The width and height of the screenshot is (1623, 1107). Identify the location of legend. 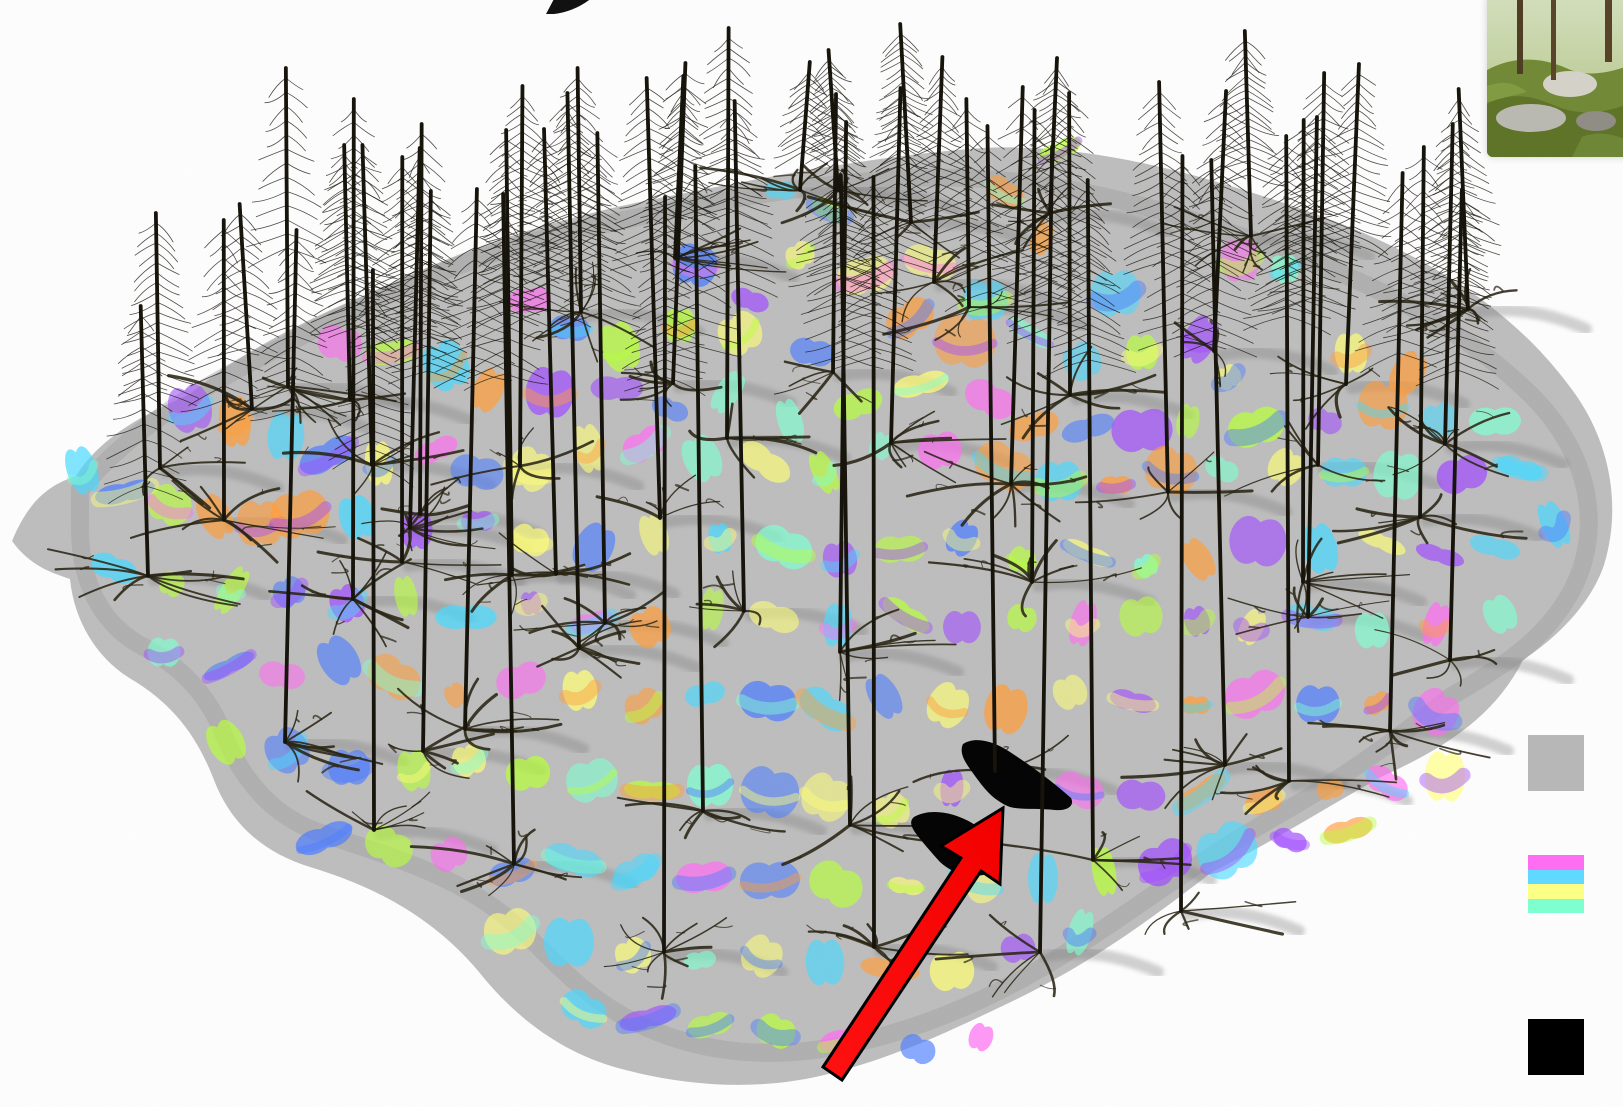
(1575, 915).